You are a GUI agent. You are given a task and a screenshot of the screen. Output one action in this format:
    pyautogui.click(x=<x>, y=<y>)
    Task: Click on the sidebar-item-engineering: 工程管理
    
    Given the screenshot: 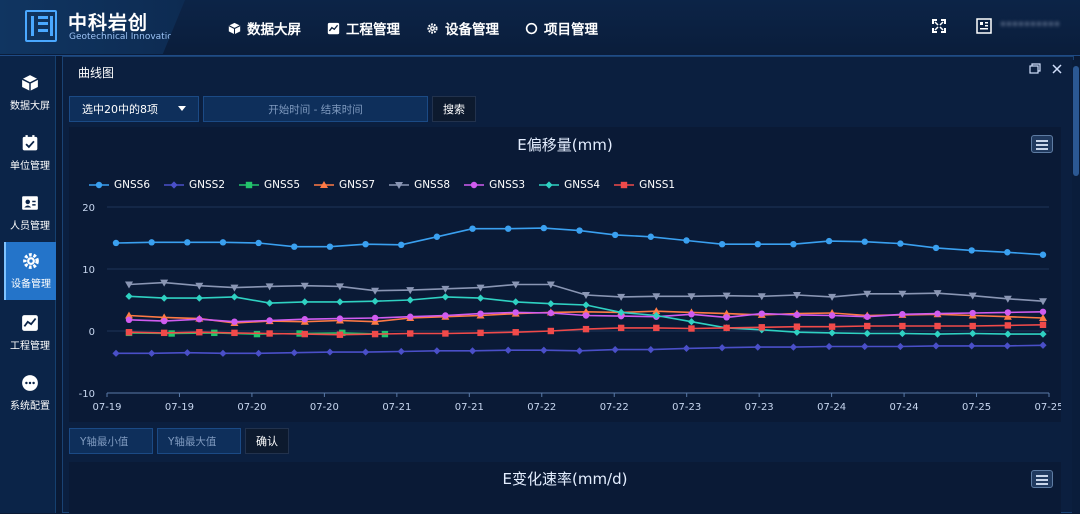 What is the action you would take?
    pyautogui.click(x=30, y=333)
    